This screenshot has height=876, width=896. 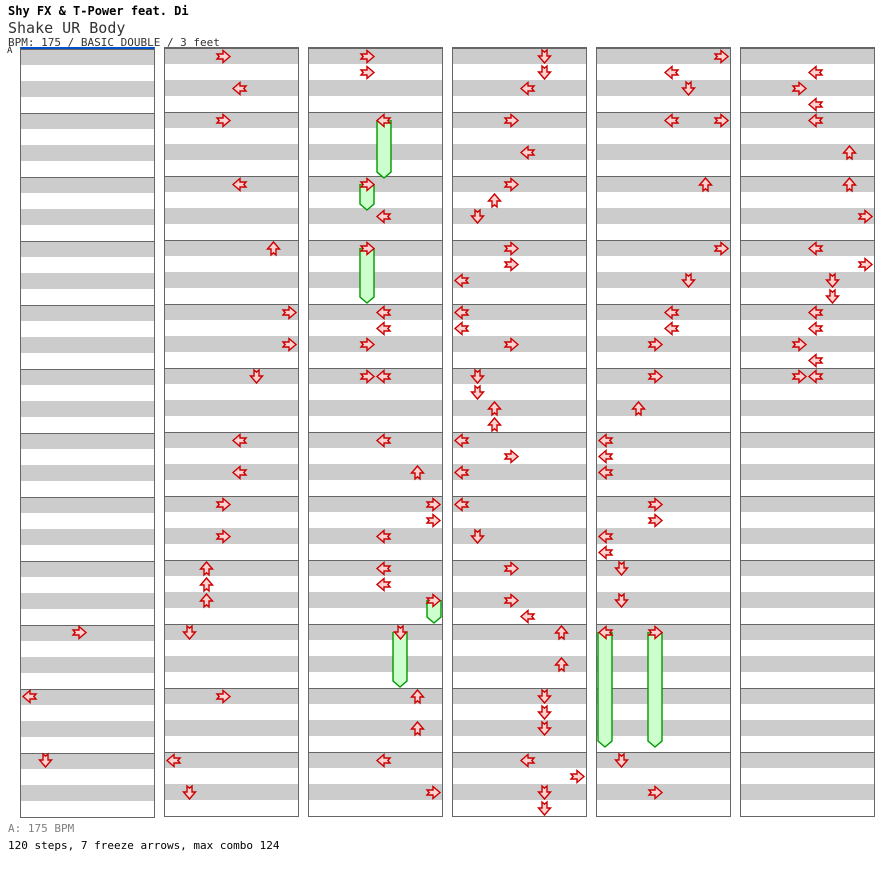 I want to click on artist-title: Shy FX & T-Power feat. Di, so click(x=98, y=11).